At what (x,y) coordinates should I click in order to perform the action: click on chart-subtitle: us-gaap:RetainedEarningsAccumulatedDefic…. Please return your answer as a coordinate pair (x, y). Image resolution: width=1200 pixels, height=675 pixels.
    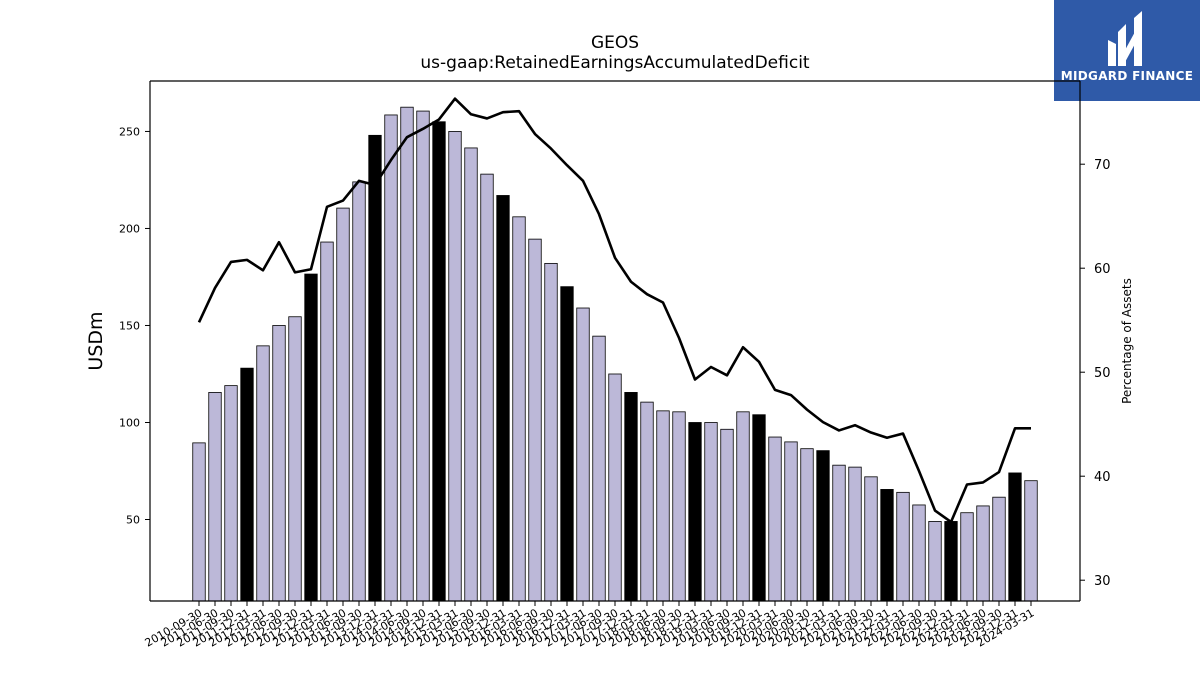
    Looking at the image, I should click on (615, 63).